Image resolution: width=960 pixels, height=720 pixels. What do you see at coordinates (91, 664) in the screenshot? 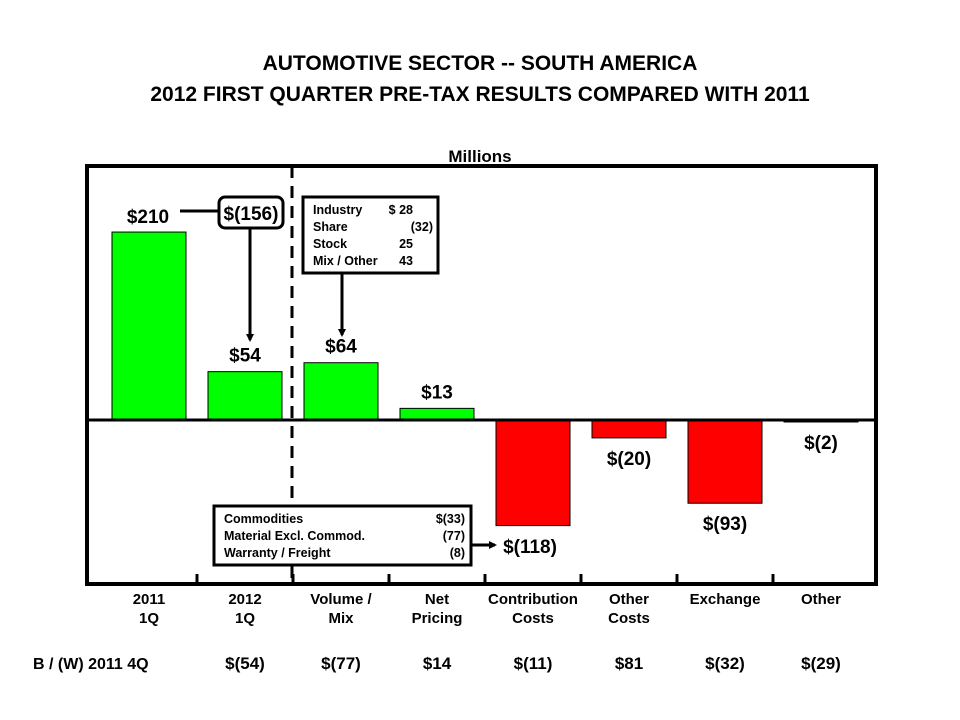
I see `comparison-row-label: B / (W) 2011 4Q` at bounding box center [91, 664].